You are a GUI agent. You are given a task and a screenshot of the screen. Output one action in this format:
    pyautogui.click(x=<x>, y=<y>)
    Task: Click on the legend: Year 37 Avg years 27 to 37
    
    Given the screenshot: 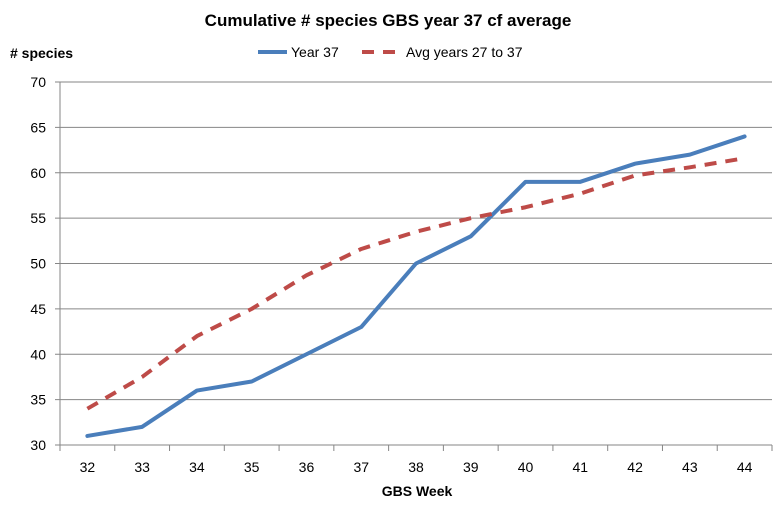 What is the action you would take?
    pyautogui.click(x=390, y=52)
    